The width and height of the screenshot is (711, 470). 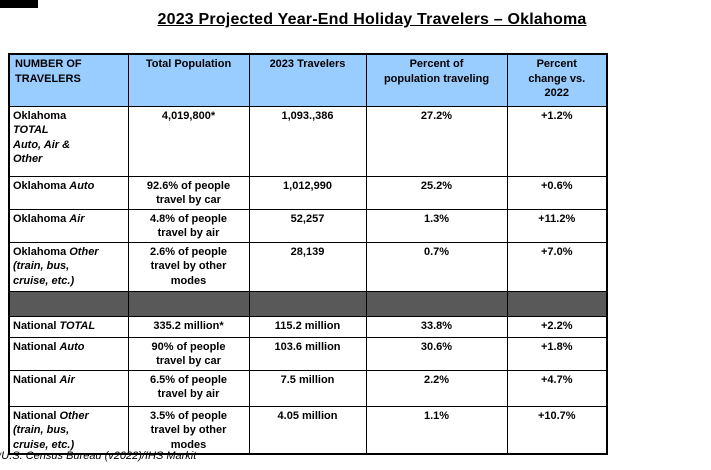 What do you see at coordinates (188, 326) in the screenshot?
I see `population-cell: 335.2 million*` at bounding box center [188, 326].